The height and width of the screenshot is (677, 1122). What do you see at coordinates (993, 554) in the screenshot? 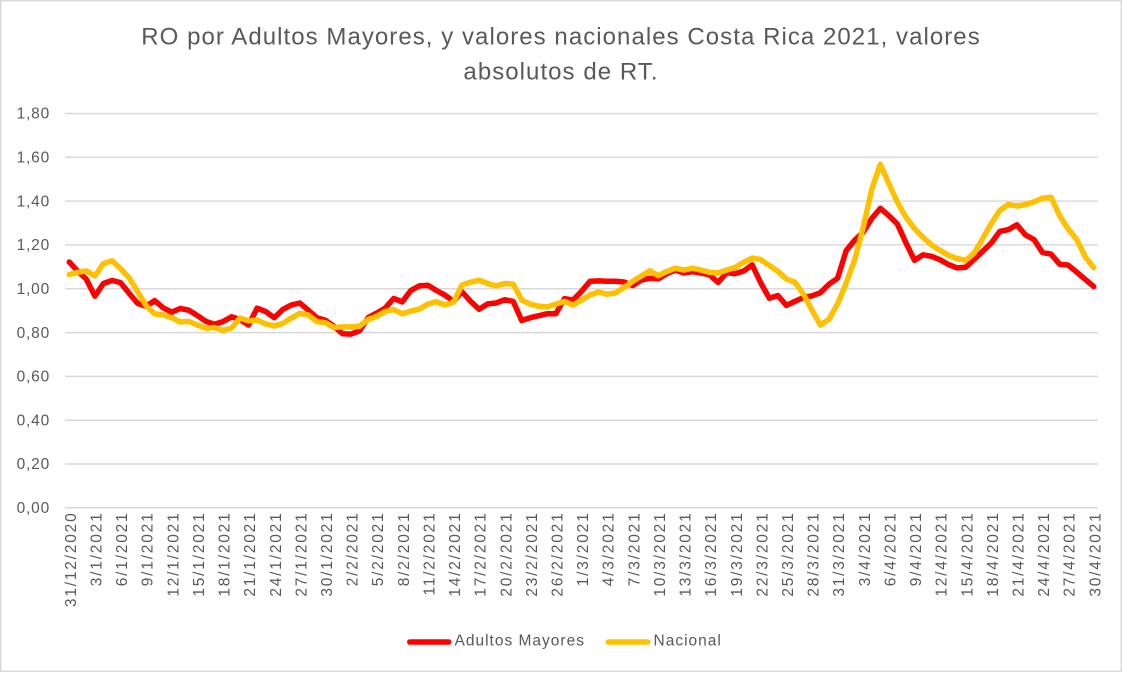
I see `svg-text: 18/4/2021` at bounding box center [993, 554].